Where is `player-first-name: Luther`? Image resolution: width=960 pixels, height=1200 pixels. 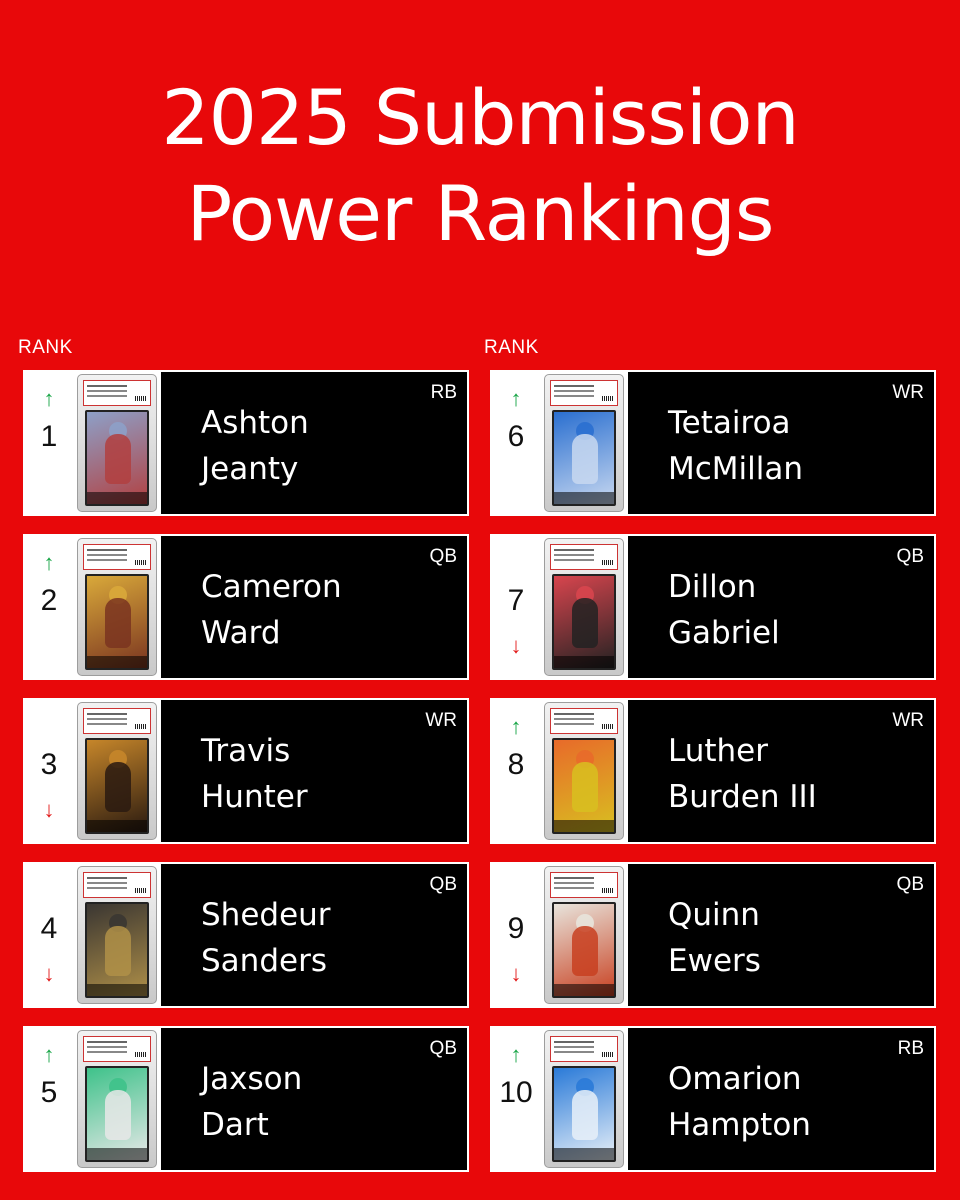 player-first-name: Luther is located at coordinates (718, 751).